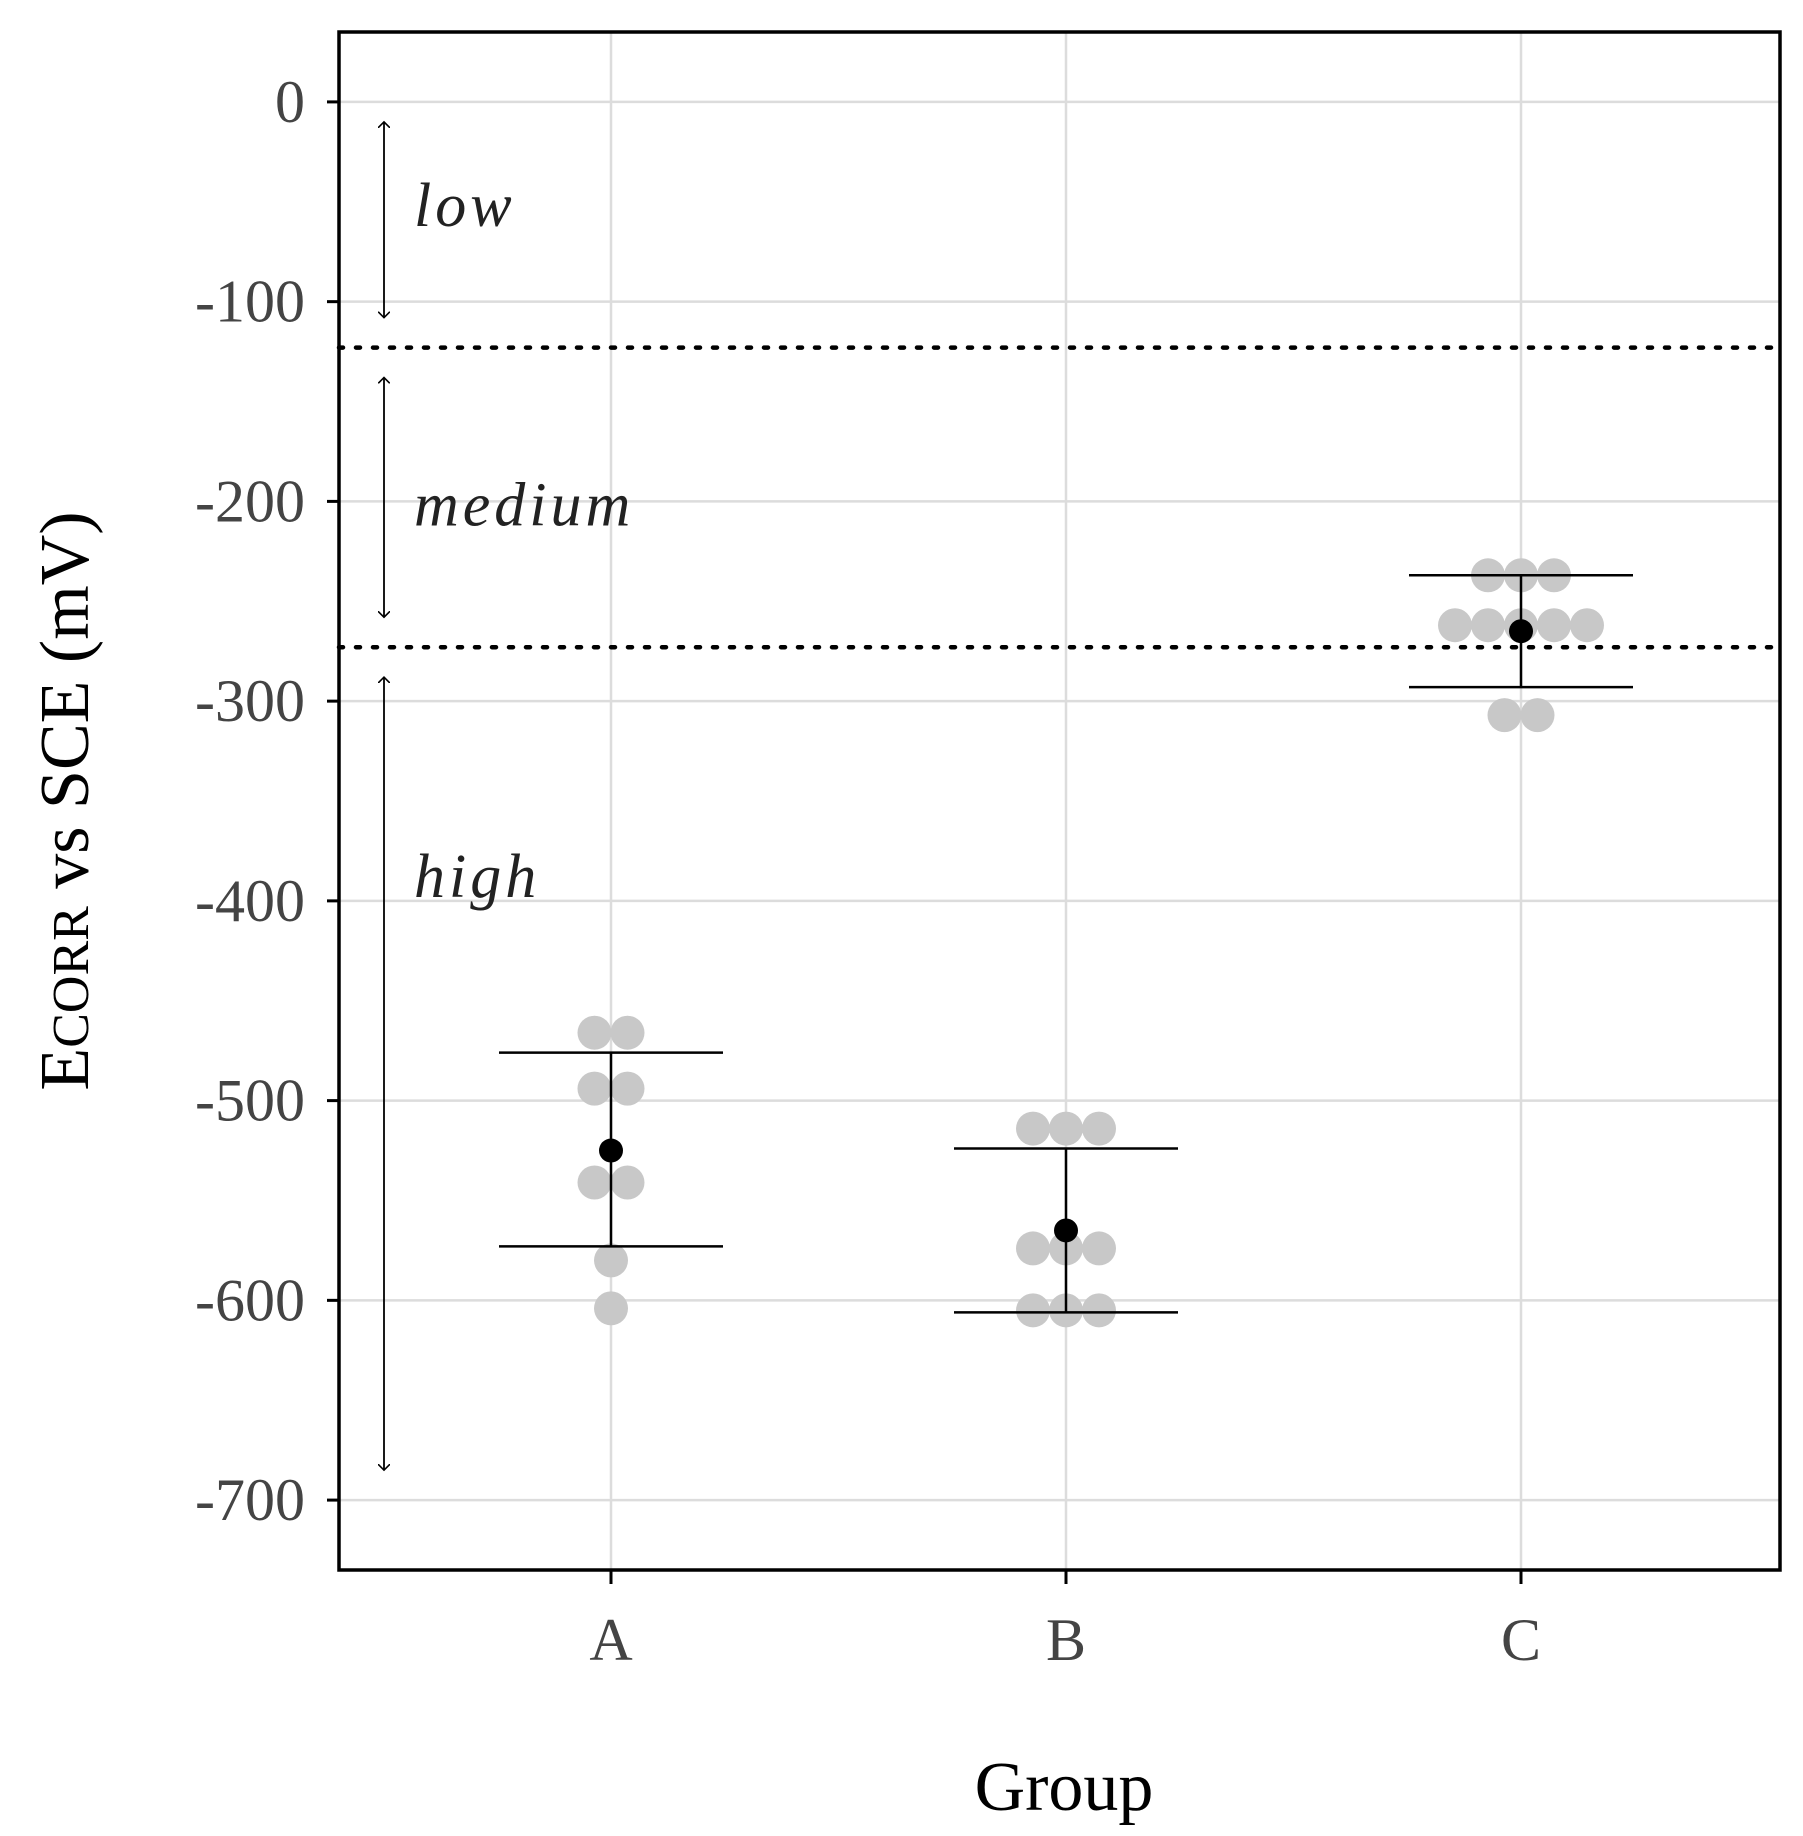  I want to click on y-axis-title-sub: CORR, so click(71, 977).